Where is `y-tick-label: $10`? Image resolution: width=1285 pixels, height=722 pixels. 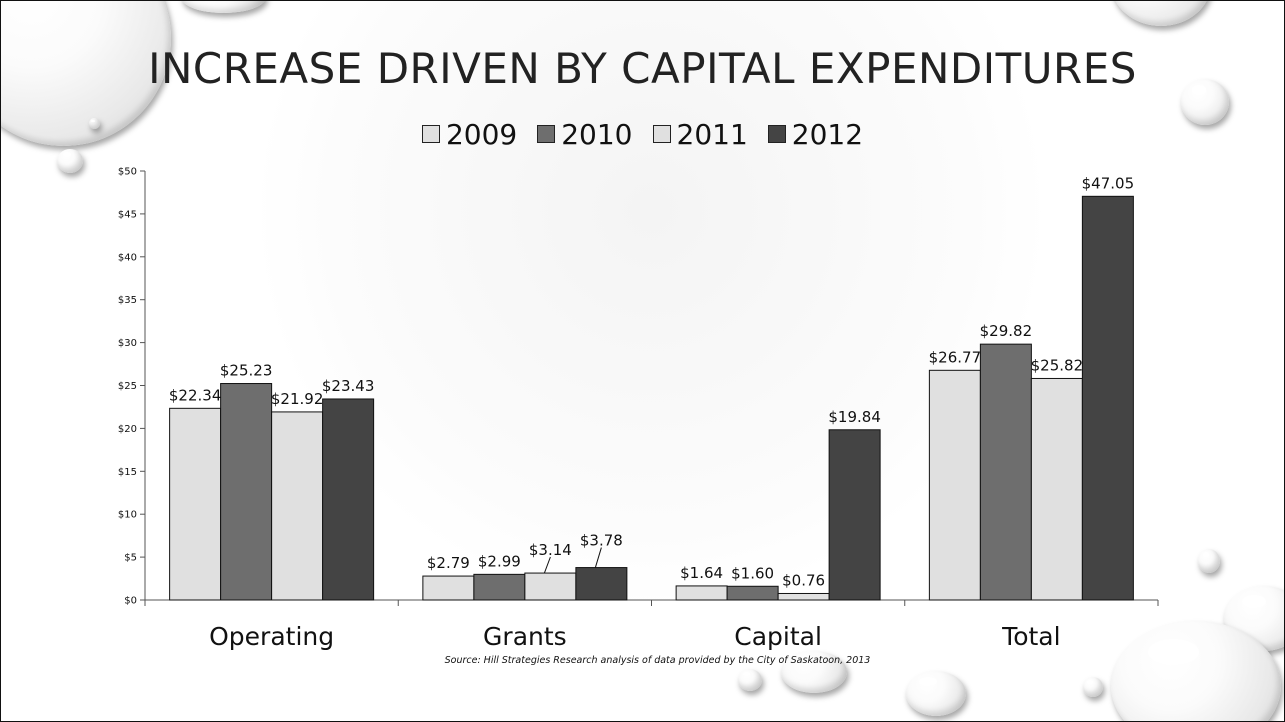
y-tick-label: $10 is located at coordinates (127, 515).